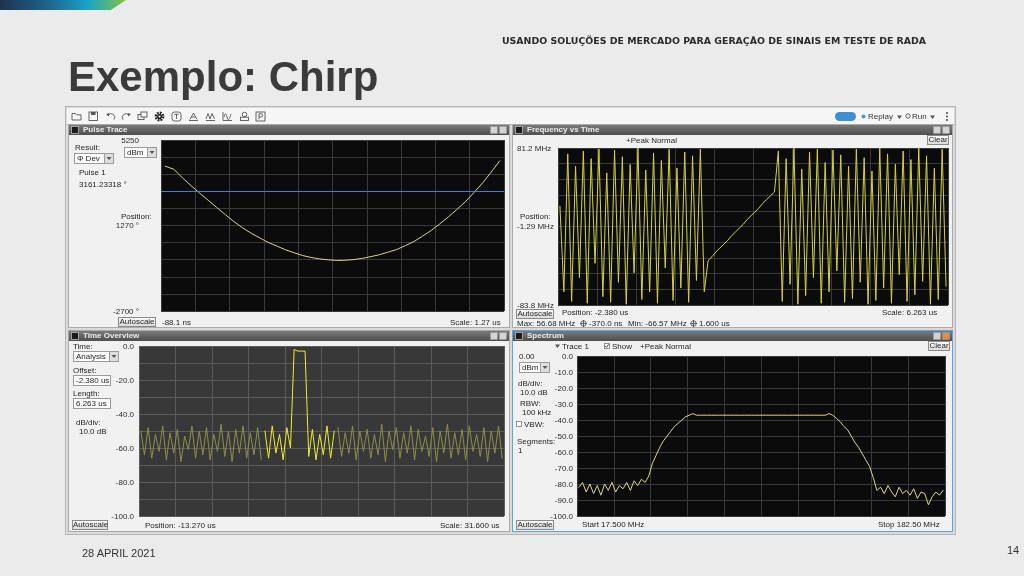  What do you see at coordinates (575, 346) in the screenshot?
I see `text: Trace 1` at bounding box center [575, 346].